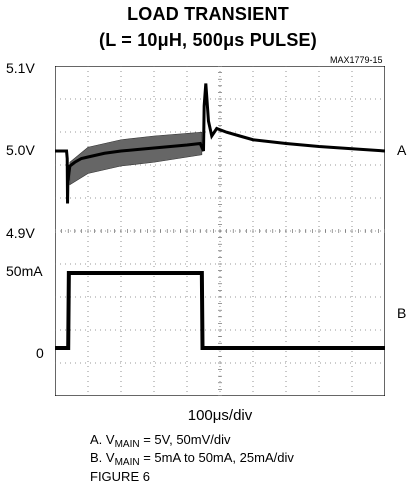 The height and width of the screenshot is (495, 416). I want to click on caption-figure: FIGURE 6, so click(120, 476).